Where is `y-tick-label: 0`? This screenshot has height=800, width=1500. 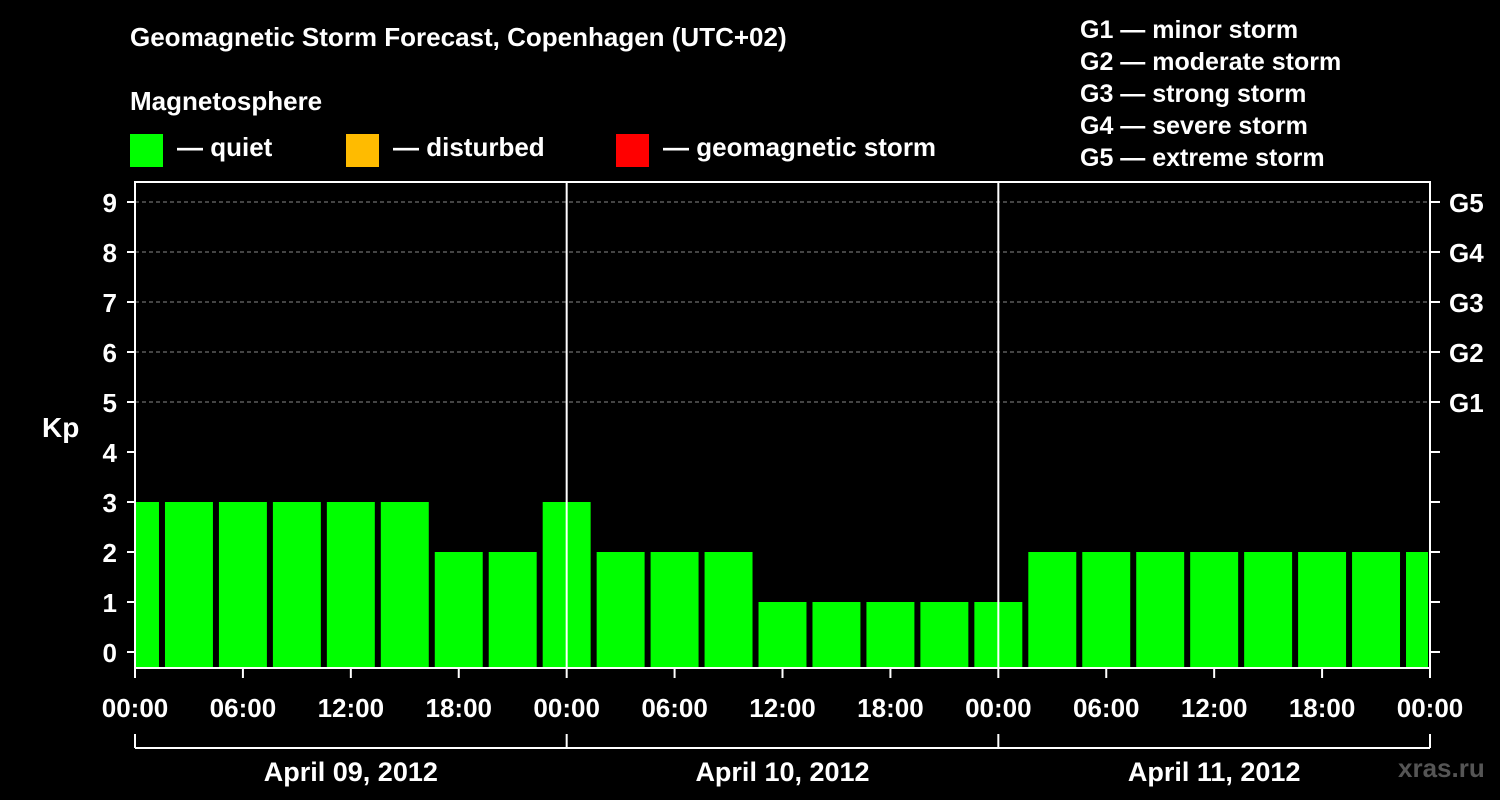
y-tick-label: 0 is located at coordinates (110, 653).